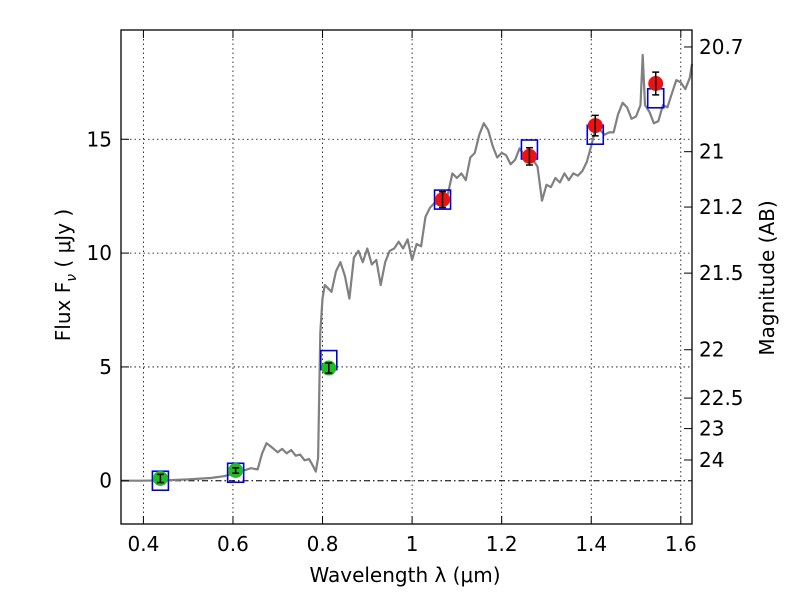 The width and height of the screenshot is (800, 604). What do you see at coordinates (323, 544) in the screenshot?
I see `x-tick-label: 0.8` at bounding box center [323, 544].